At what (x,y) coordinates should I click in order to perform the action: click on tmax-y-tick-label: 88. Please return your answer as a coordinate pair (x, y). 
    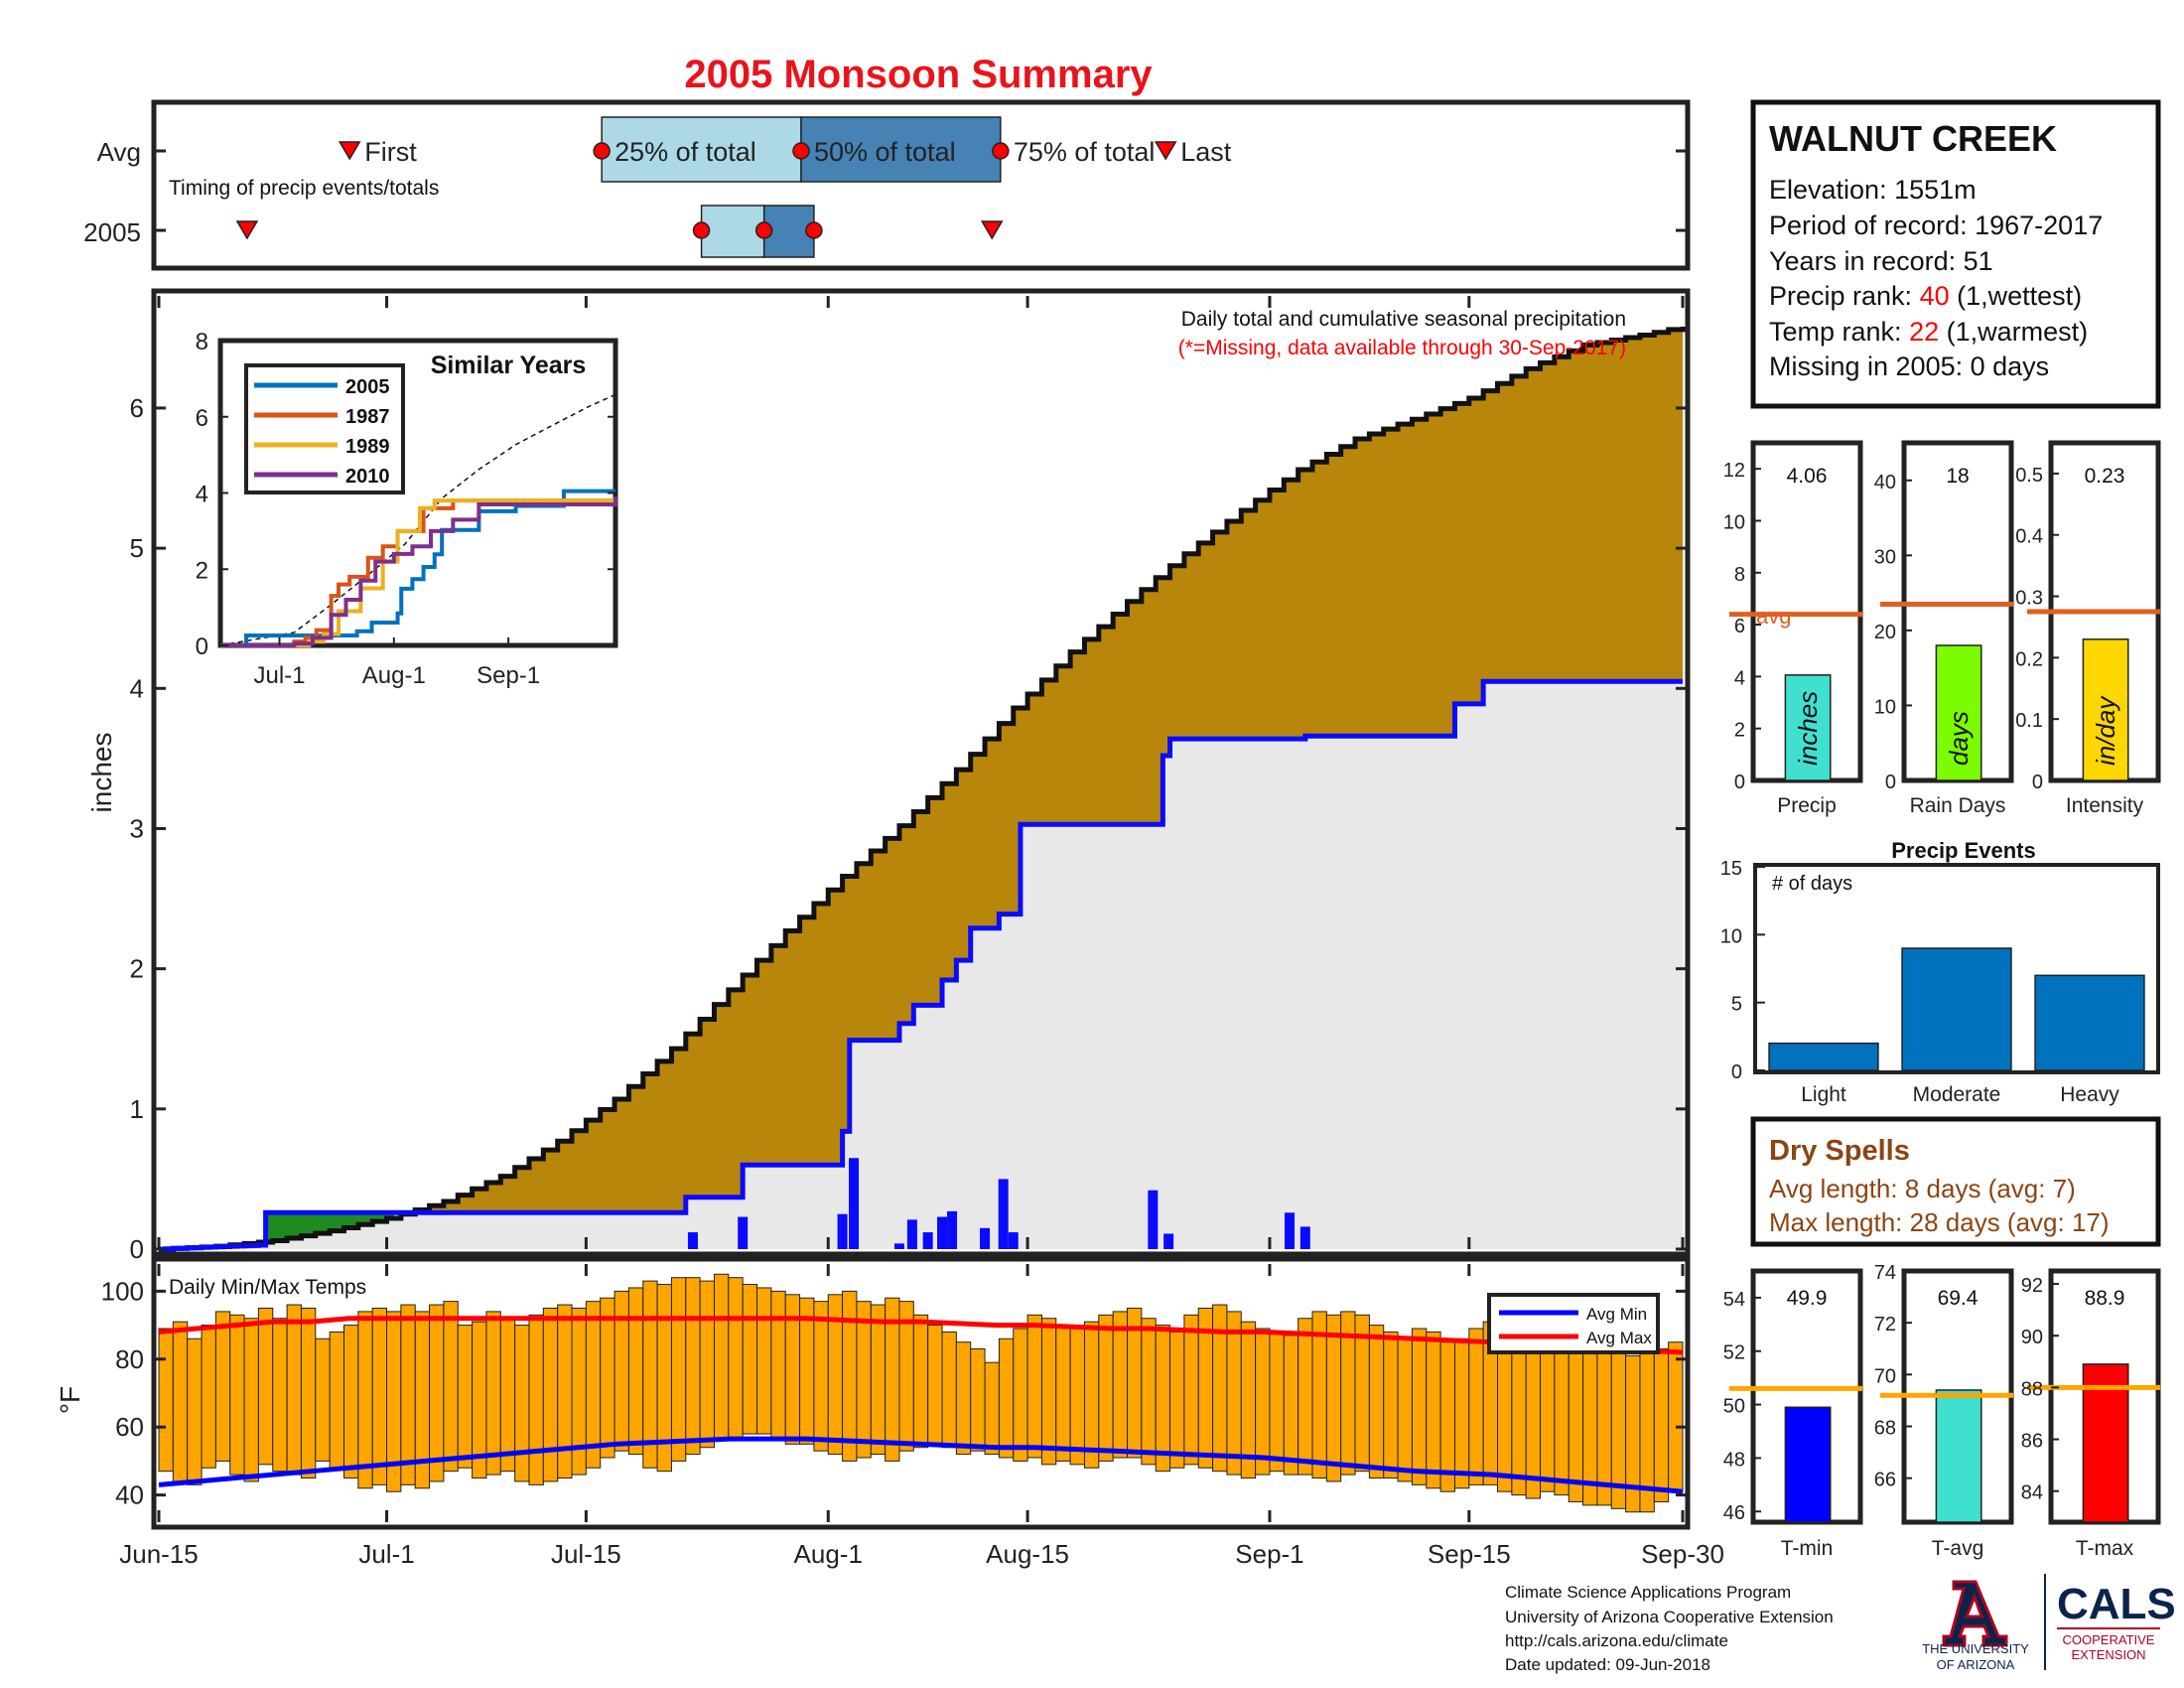
    Looking at the image, I should click on (2032, 1389).